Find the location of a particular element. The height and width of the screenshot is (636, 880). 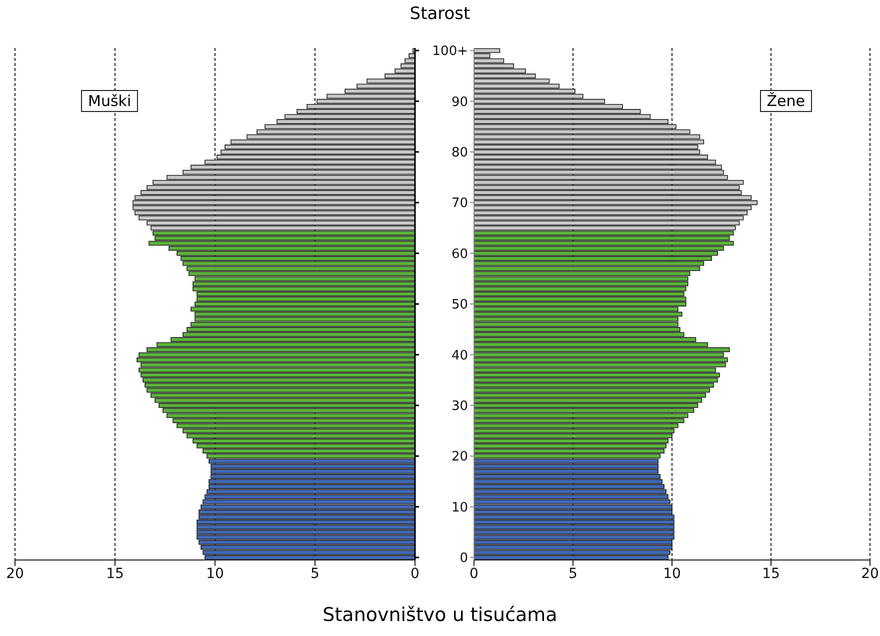

y-tick-label: 50 is located at coordinates (459, 305).